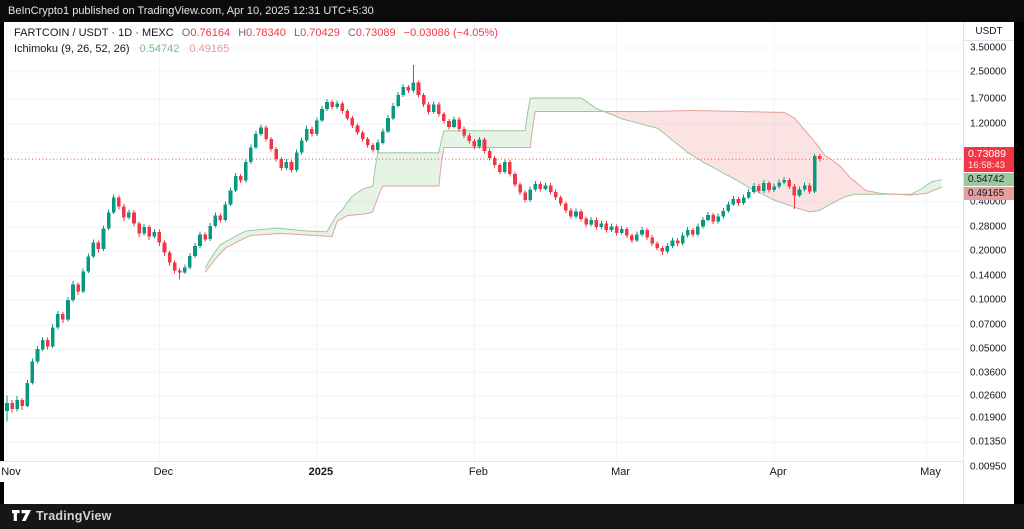 The image size is (1024, 529). What do you see at coordinates (988, 72) in the screenshot?
I see `price-tick-label: 2.50000` at bounding box center [988, 72].